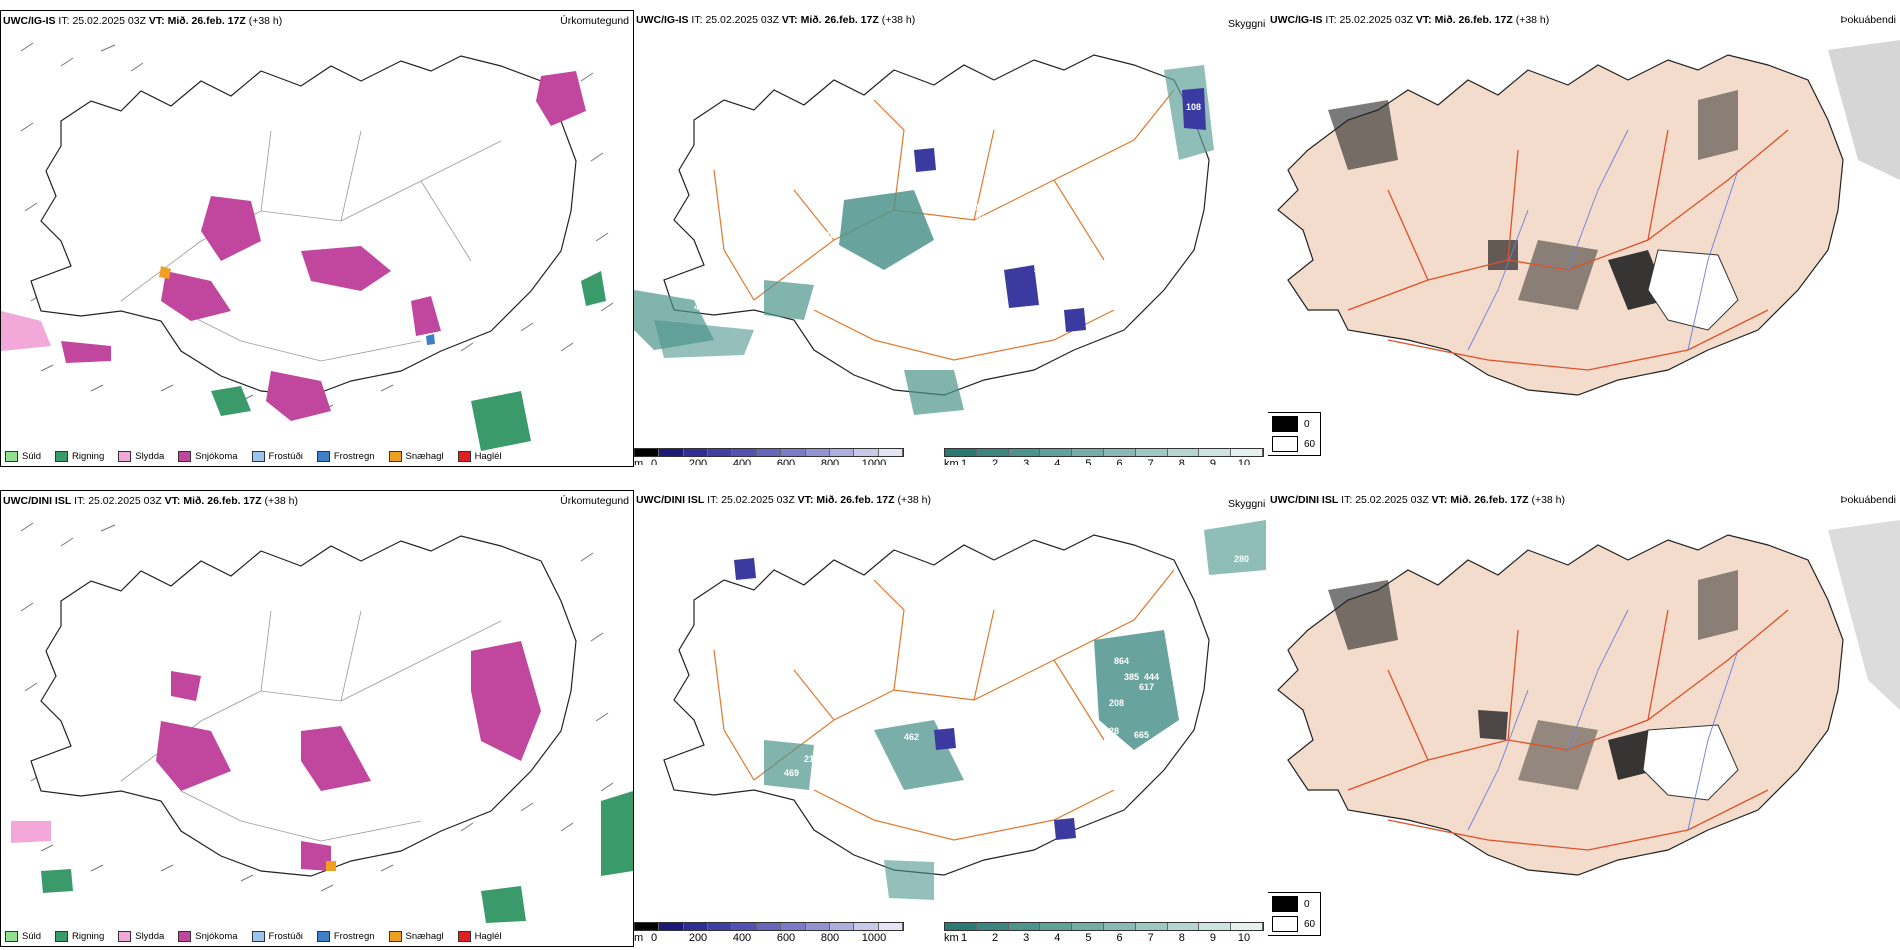 The height and width of the screenshot is (950, 1900). I want to click on precip-map, so click(322, 722).